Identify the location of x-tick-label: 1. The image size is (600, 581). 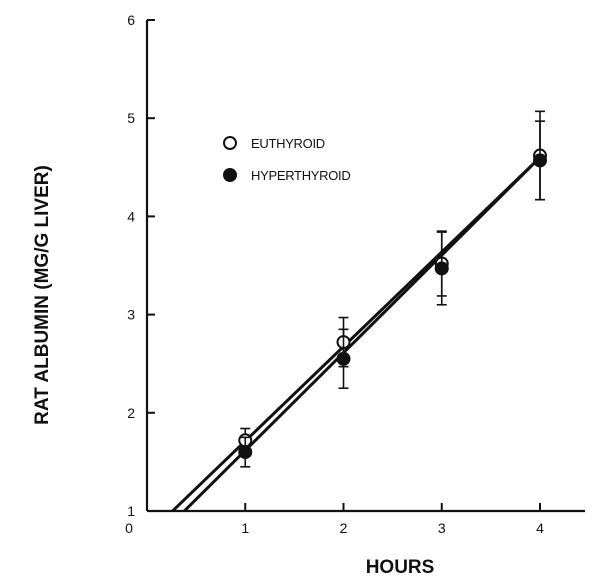
(245, 528).